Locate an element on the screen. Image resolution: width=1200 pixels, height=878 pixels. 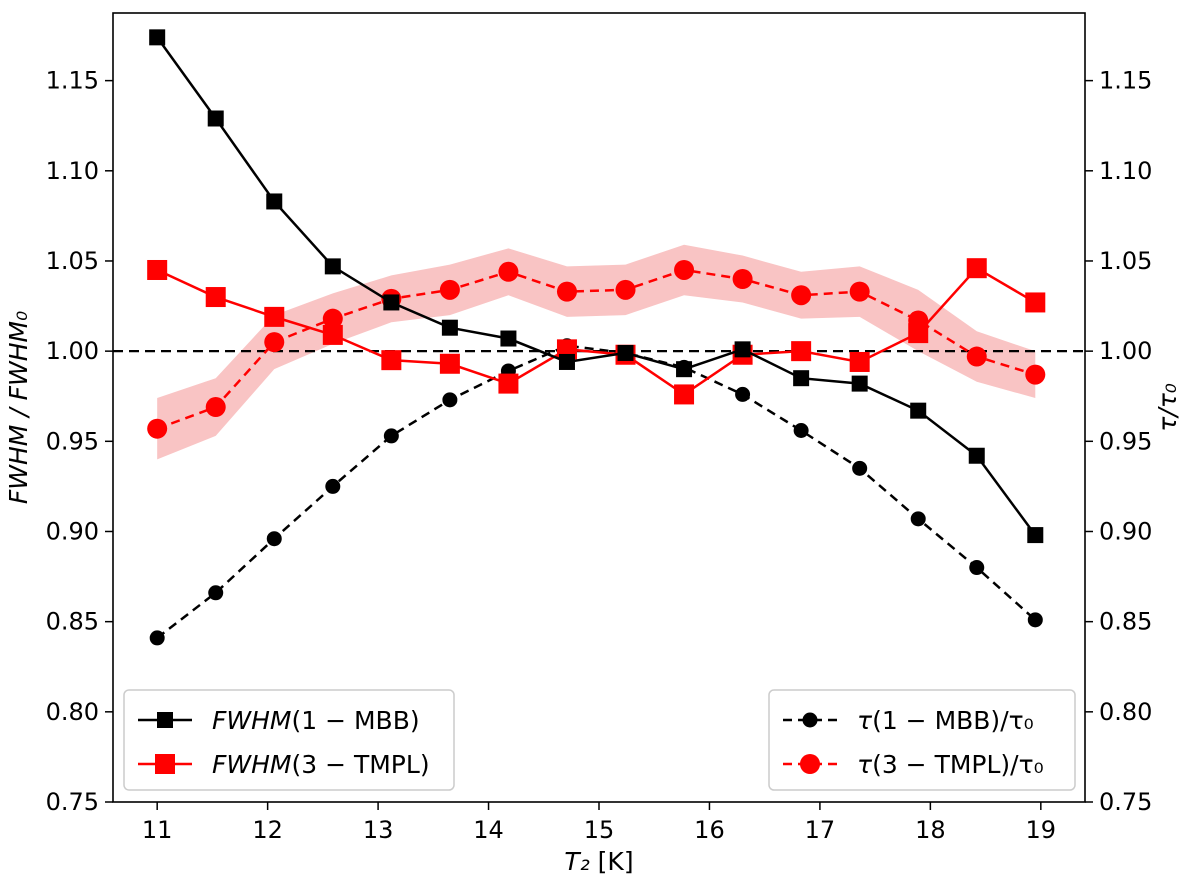
legend-label-2-rest: (1 − MBB)/τ₀ is located at coordinates (953, 720).